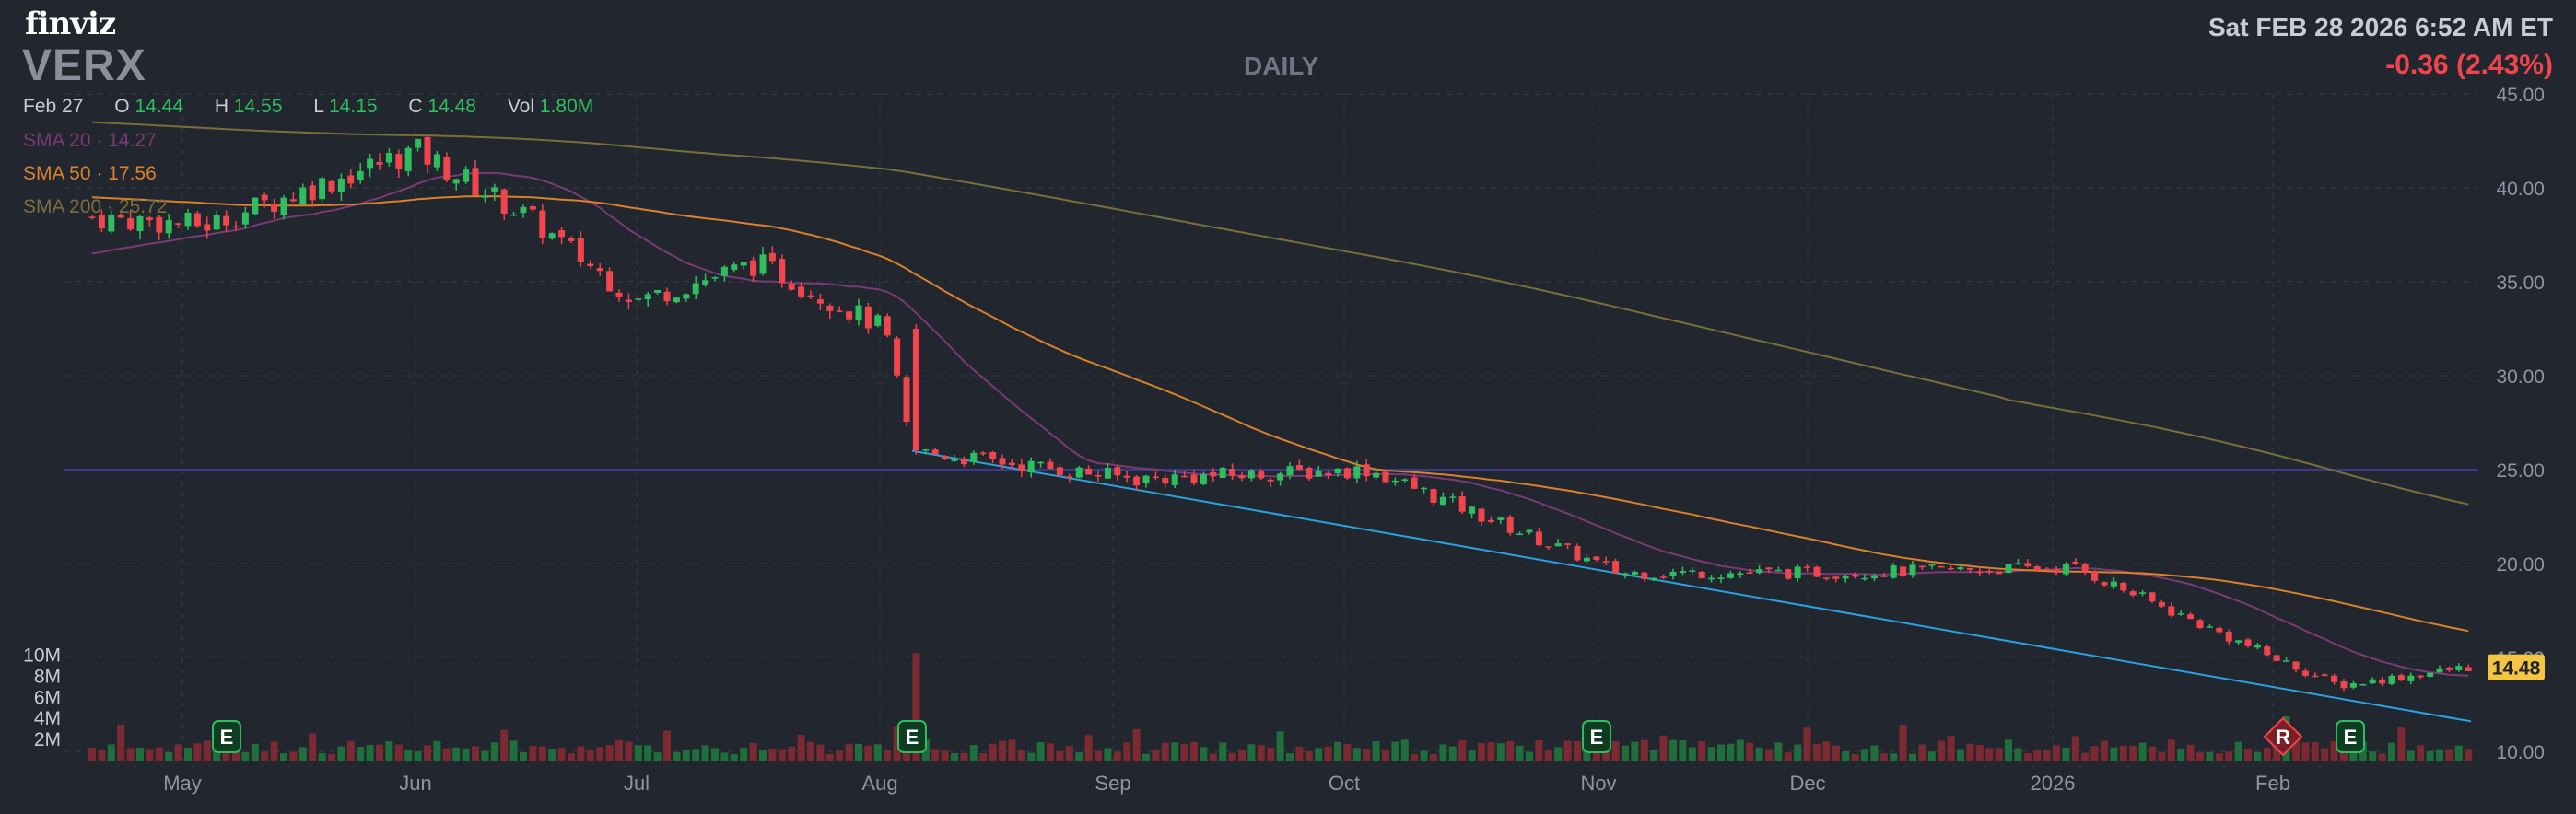 Image resolution: width=2576 pixels, height=814 pixels. What do you see at coordinates (47, 739) in the screenshot?
I see `volume-tick-label: 2M` at bounding box center [47, 739].